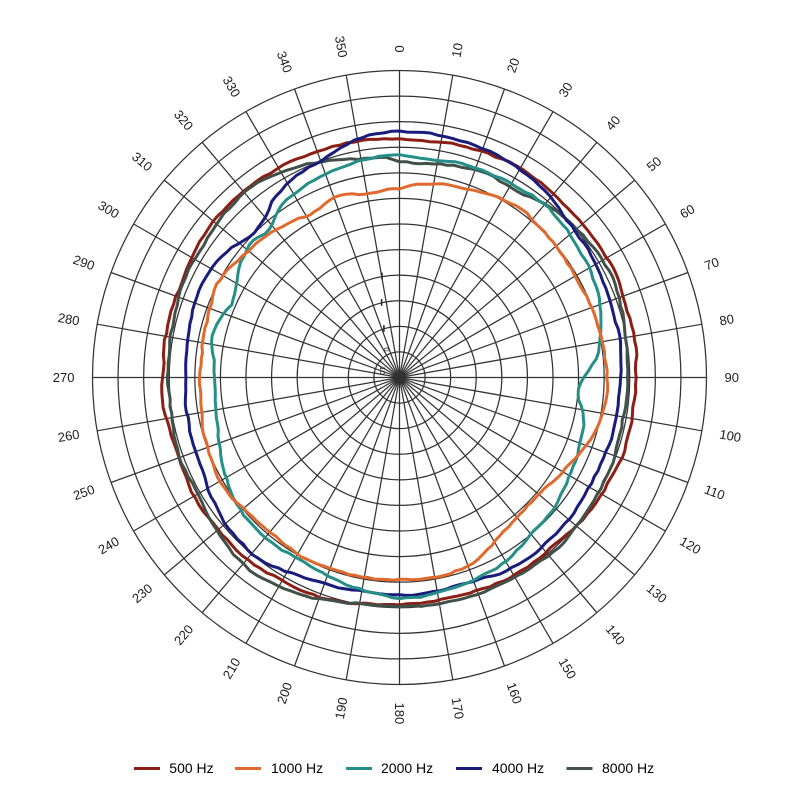 This screenshot has width=800, height=805. What do you see at coordinates (714, 492) in the screenshot?
I see `svg-text: 110` at bounding box center [714, 492].